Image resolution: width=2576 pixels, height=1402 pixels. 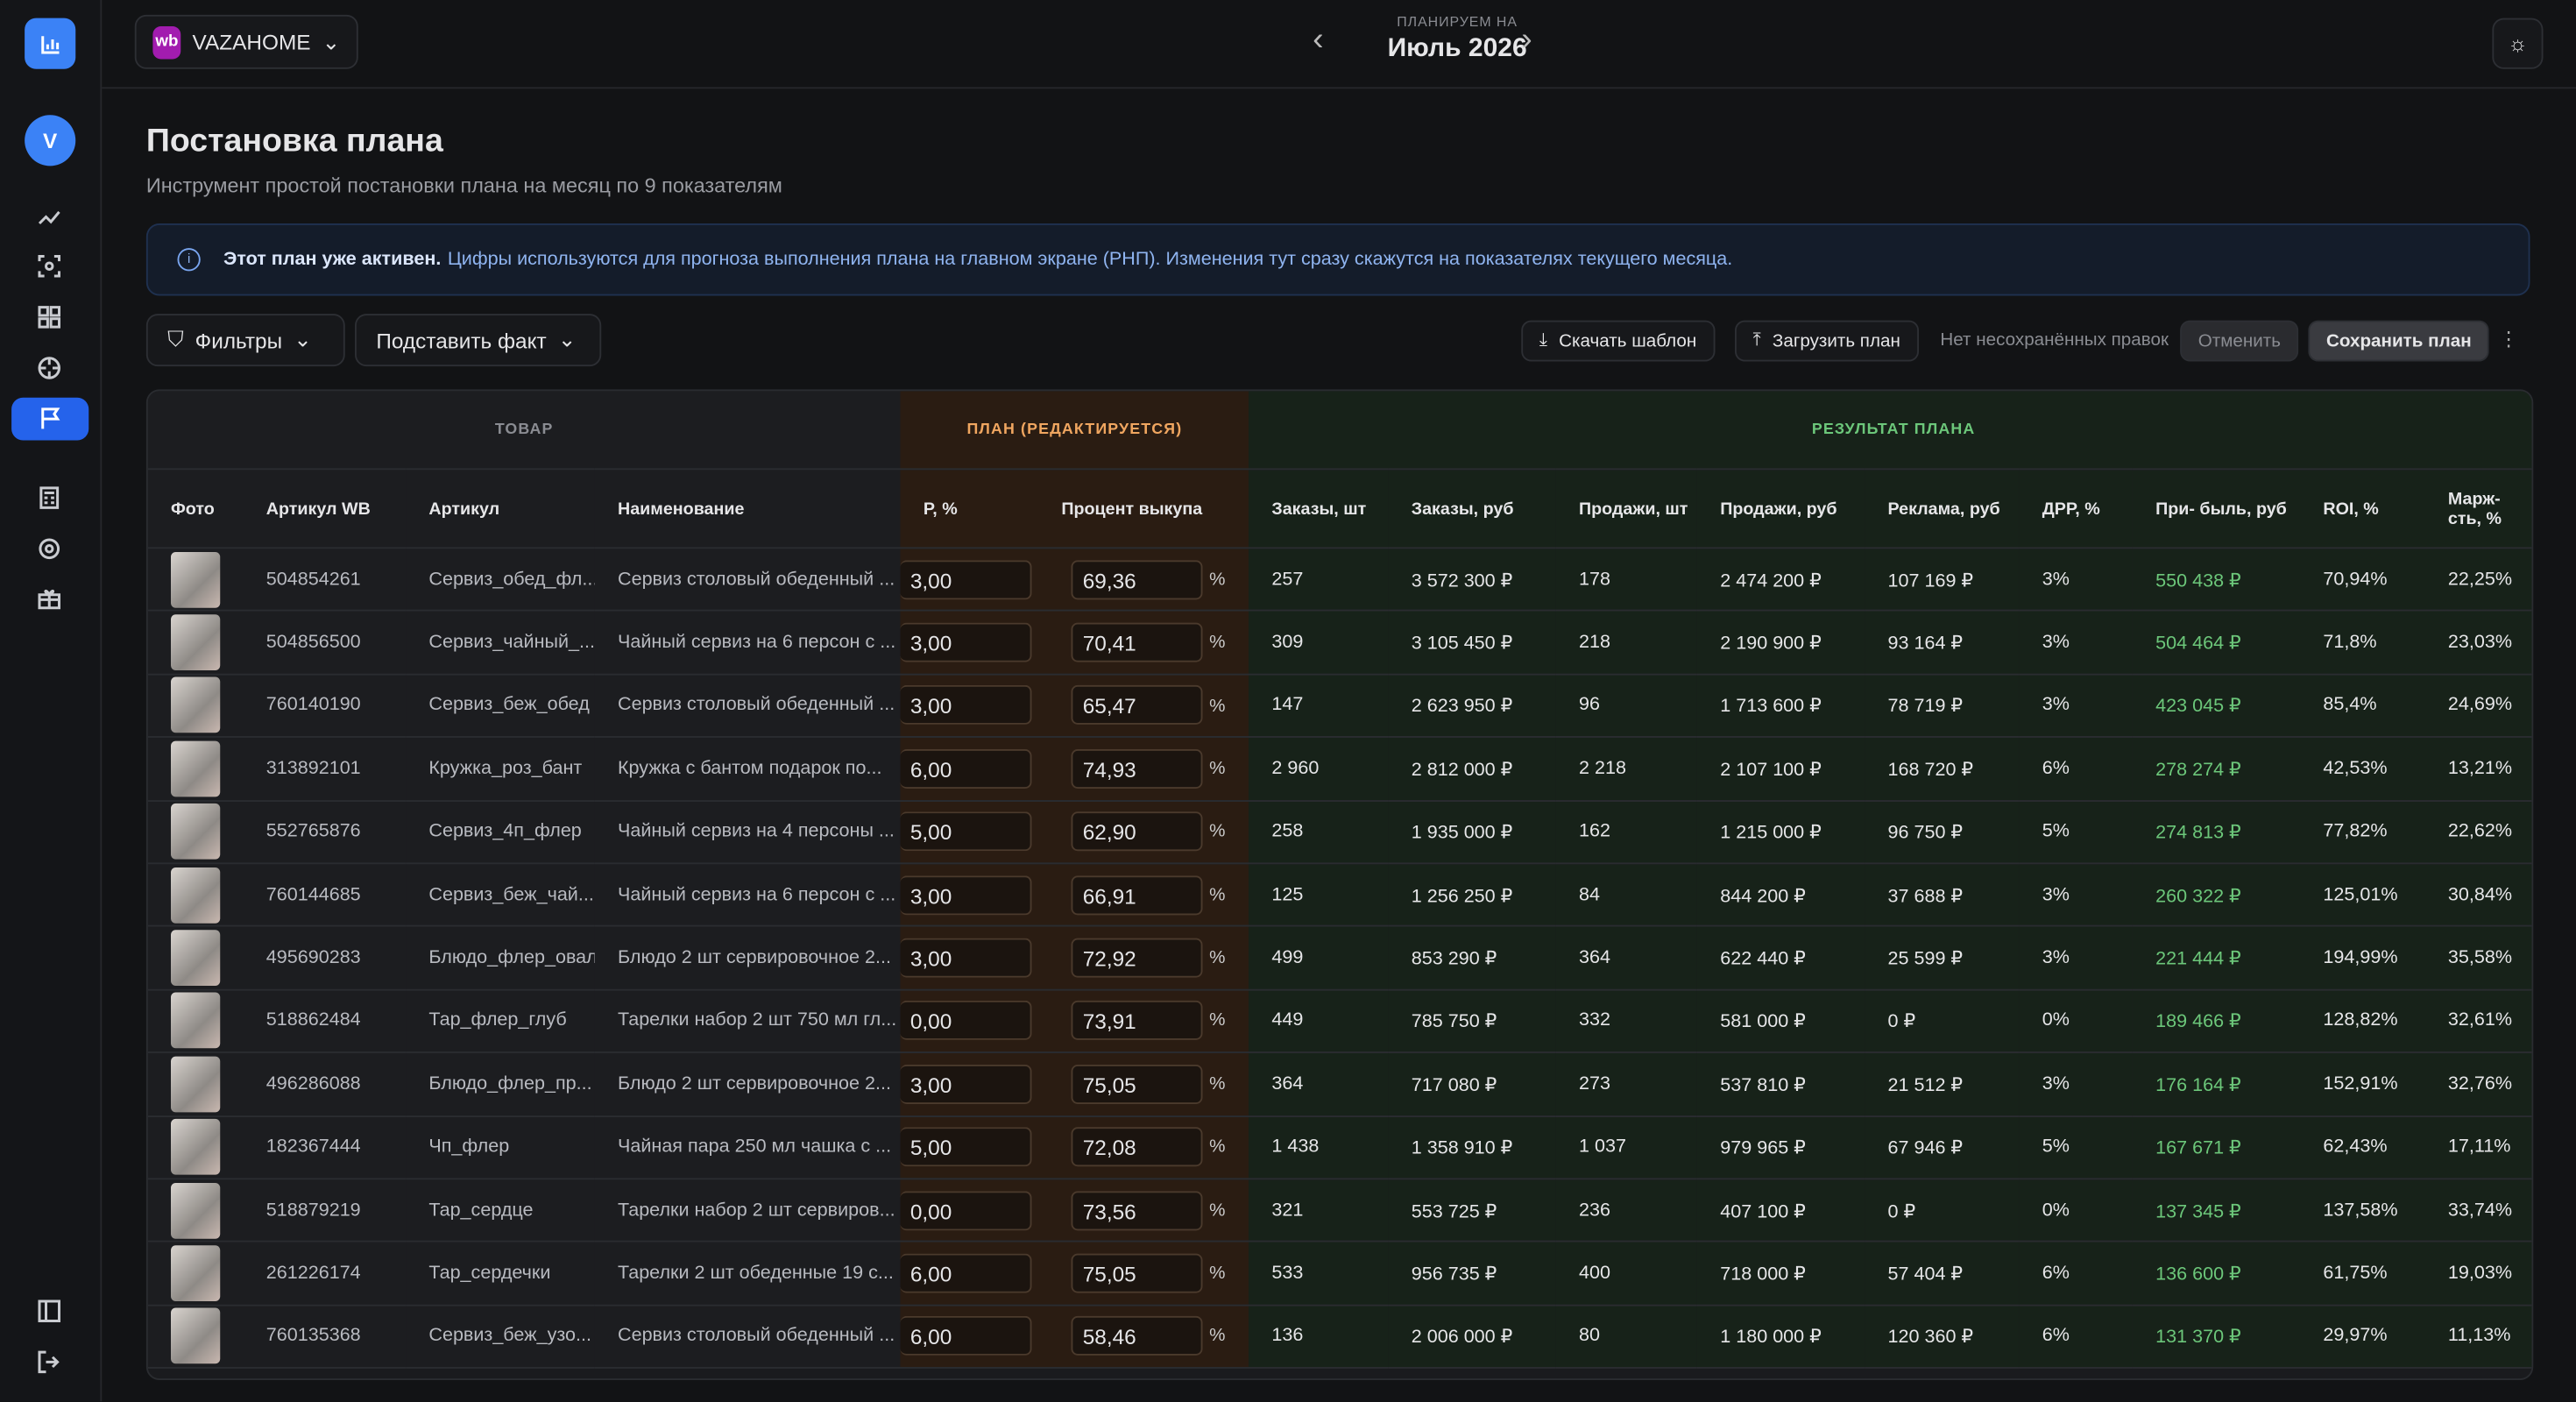 What do you see at coordinates (2478, 769) in the screenshot?
I see `cell: 13,21%` at bounding box center [2478, 769].